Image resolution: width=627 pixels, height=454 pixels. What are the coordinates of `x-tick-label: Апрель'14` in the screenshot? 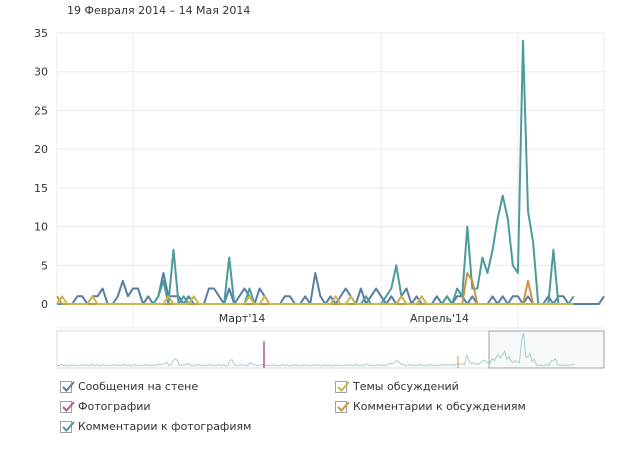 It's located at (439, 318).